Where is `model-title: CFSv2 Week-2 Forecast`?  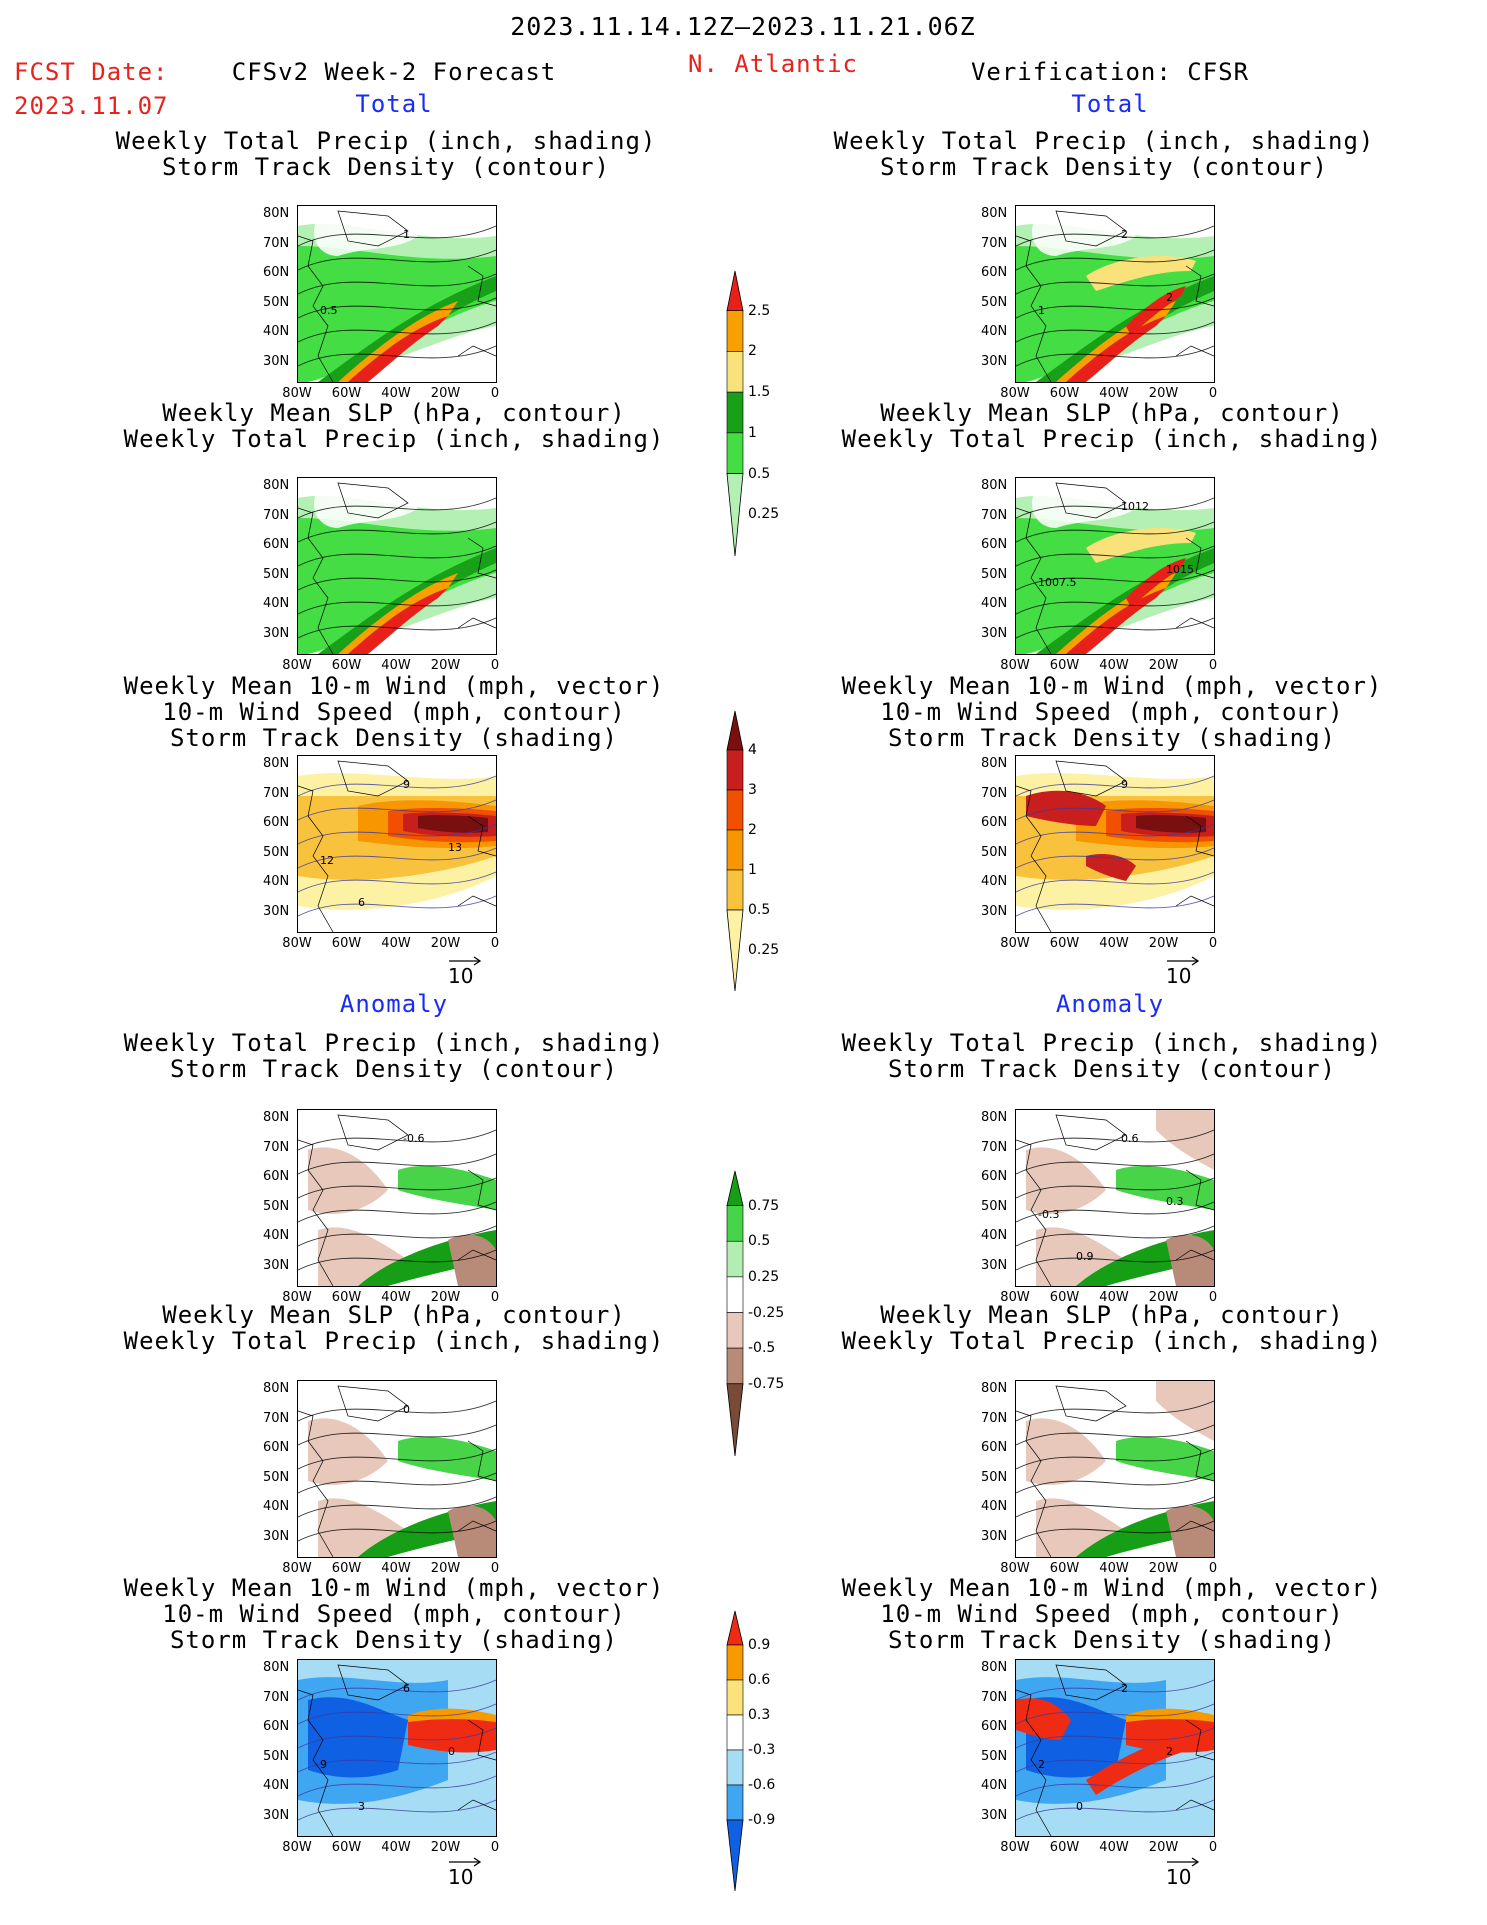 model-title: CFSv2 Week-2 Forecast is located at coordinates (394, 72).